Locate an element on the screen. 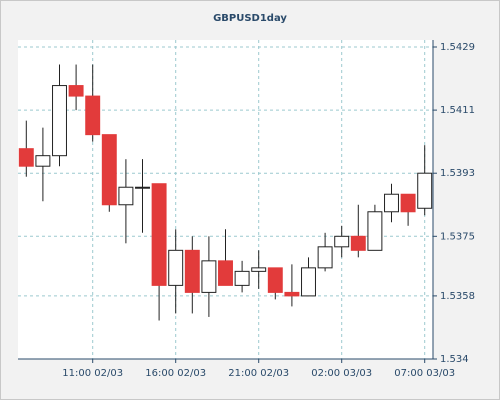  y-tick-label: 1.5358 is located at coordinates (457, 296).